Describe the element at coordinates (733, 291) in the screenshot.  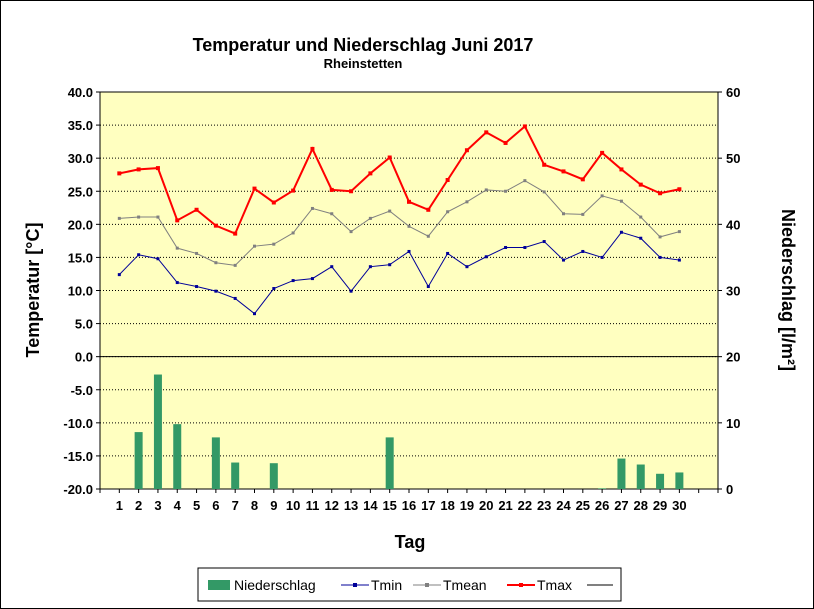
I see `y2-tick-label: 30` at that location.